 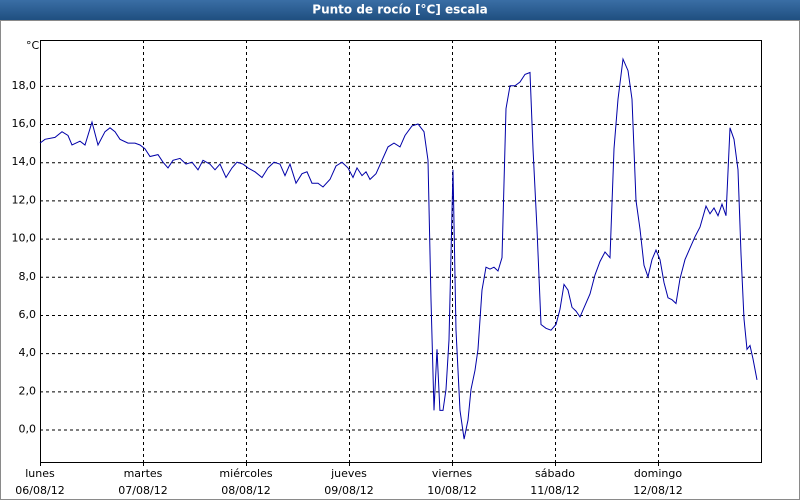 What do you see at coordinates (245, 490) in the screenshot?
I see `x-tick-date: 08/08/12` at bounding box center [245, 490].